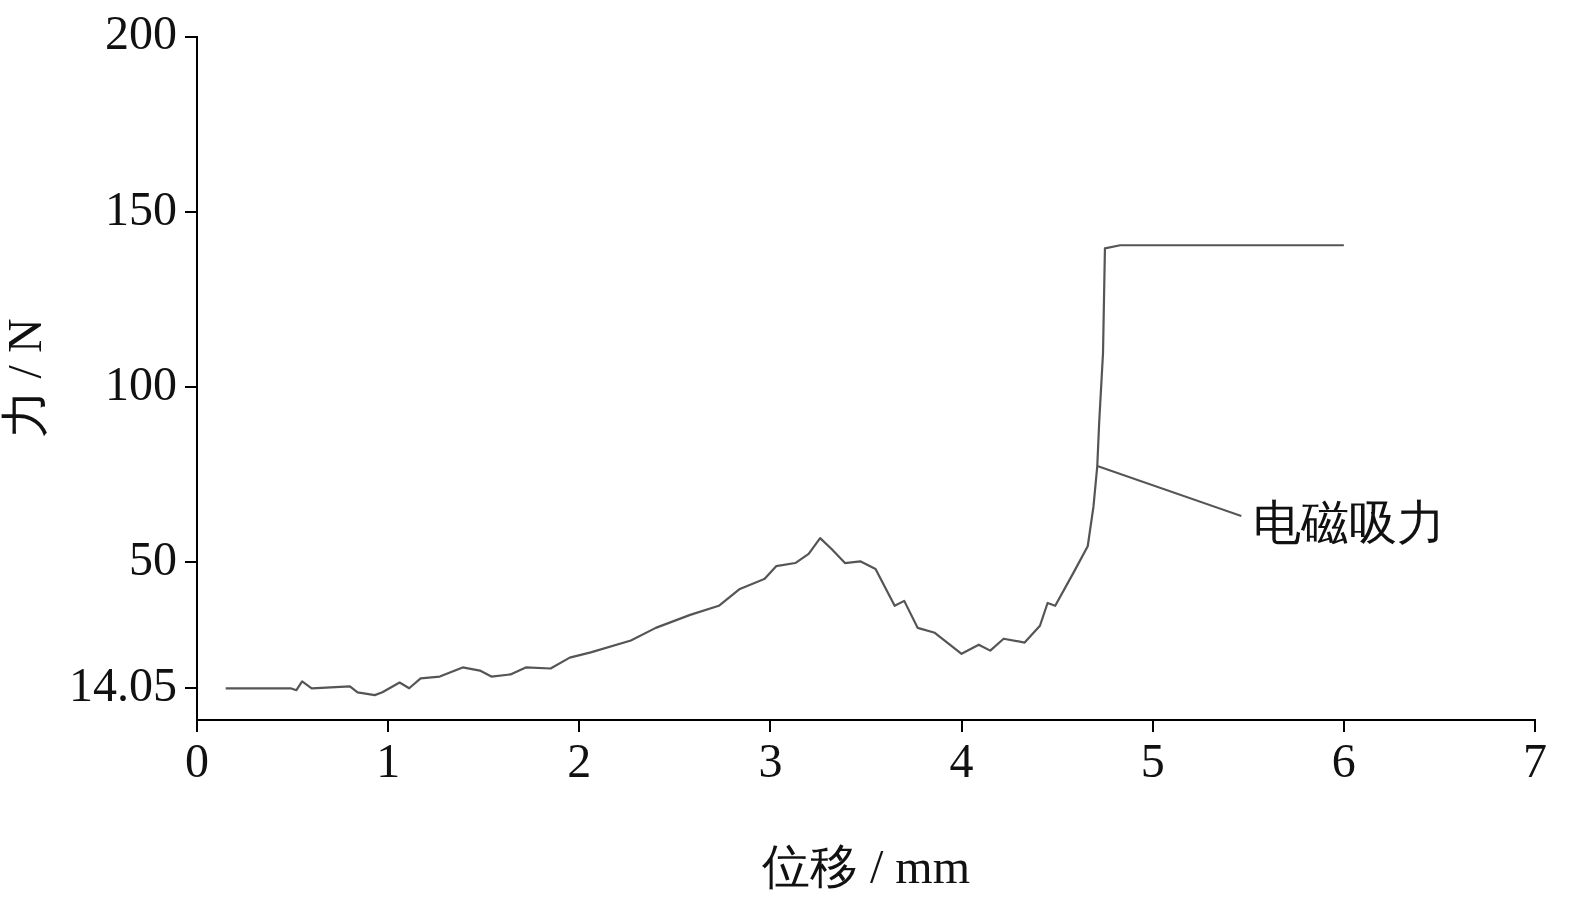 This screenshot has height=899, width=1578. I want to click on x-tick-label: 3, so click(770, 761).